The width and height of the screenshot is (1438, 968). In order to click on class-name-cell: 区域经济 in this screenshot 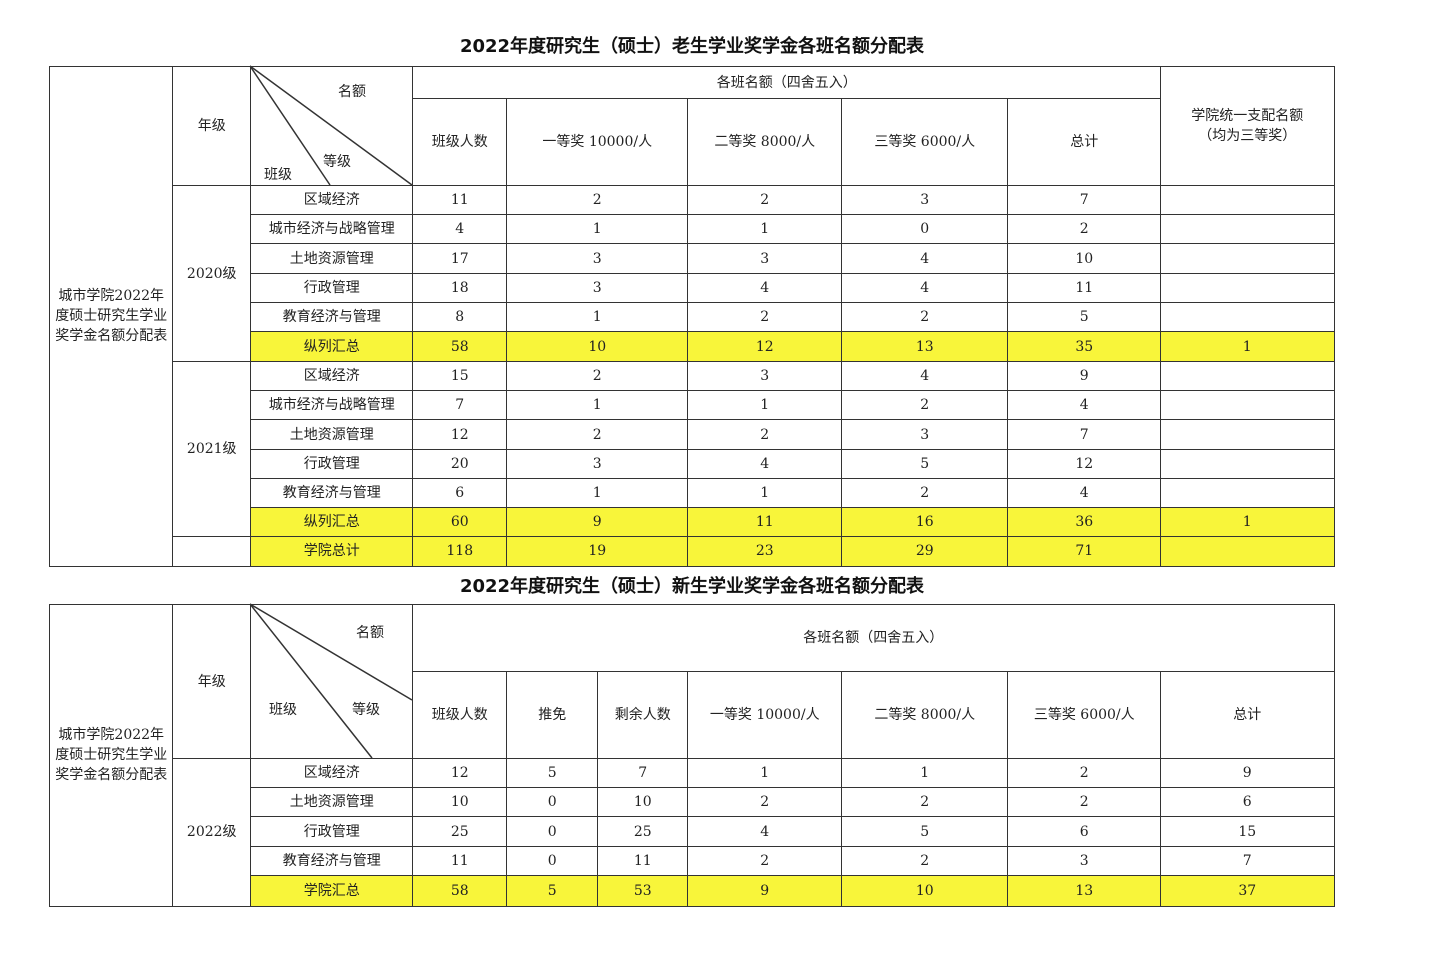, I will do `click(332, 376)`.